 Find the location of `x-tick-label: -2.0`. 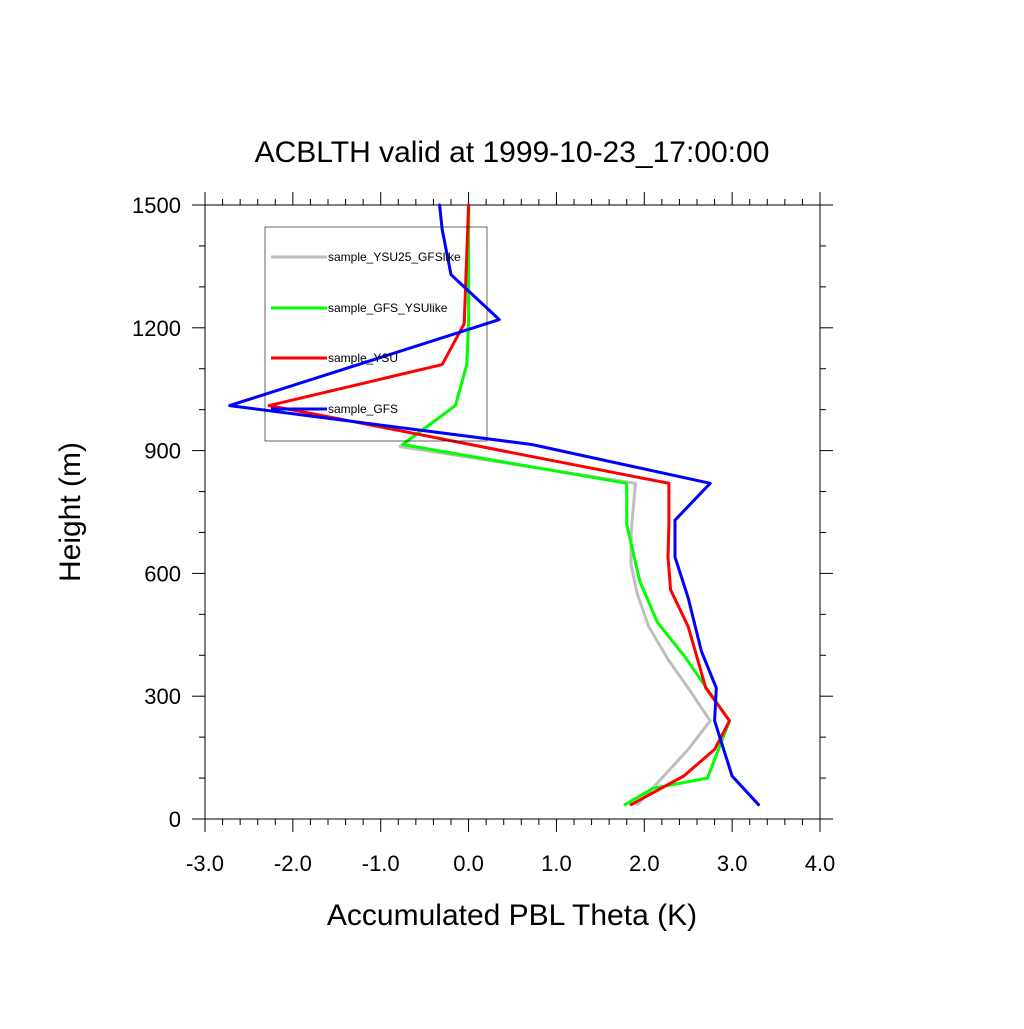

x-tick-label: -2.0 is located at coordinates (293, 863).